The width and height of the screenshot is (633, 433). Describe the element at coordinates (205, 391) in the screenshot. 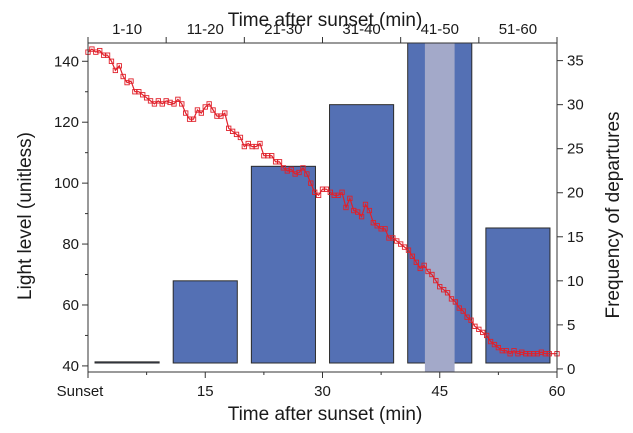

I see `bottom-tick-label: 15` at that location.